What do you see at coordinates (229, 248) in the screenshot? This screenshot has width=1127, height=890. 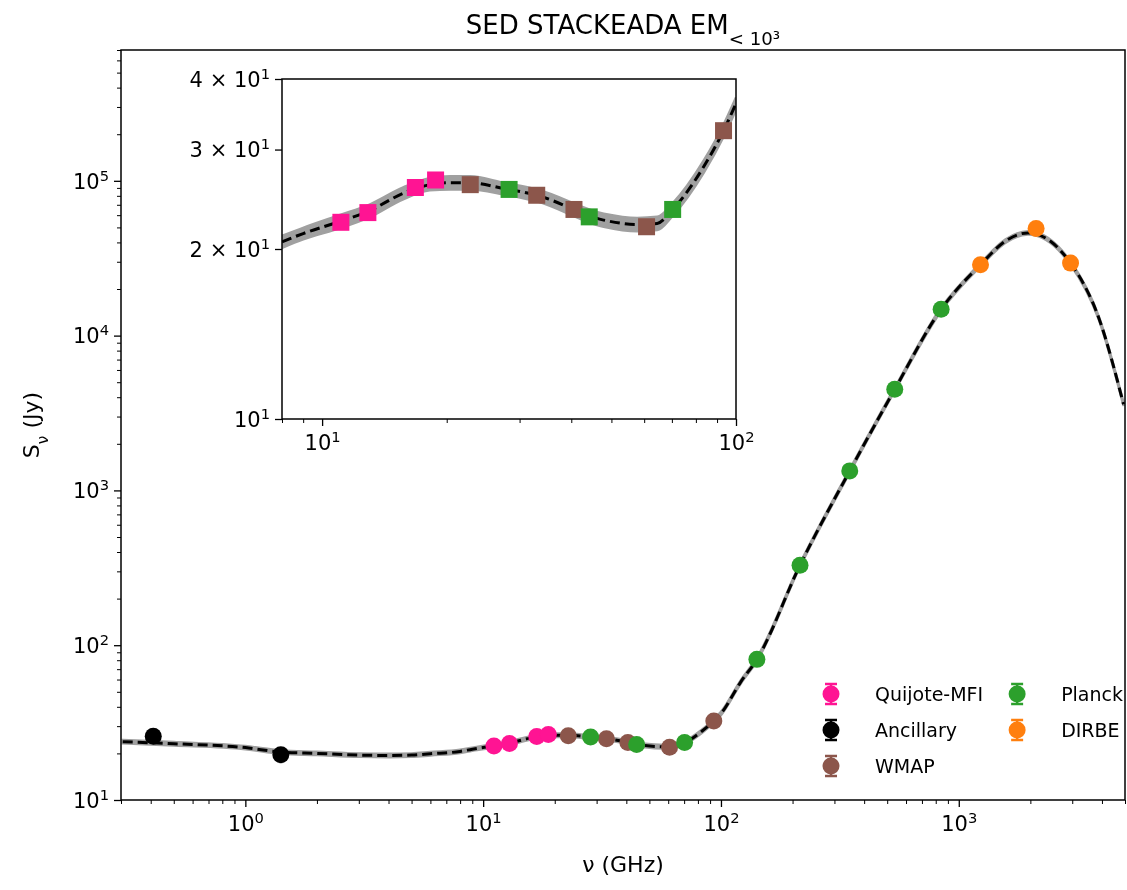 I see `y-tick-label: 2 × 10$^{1}$` at bounding box center [229, 248].